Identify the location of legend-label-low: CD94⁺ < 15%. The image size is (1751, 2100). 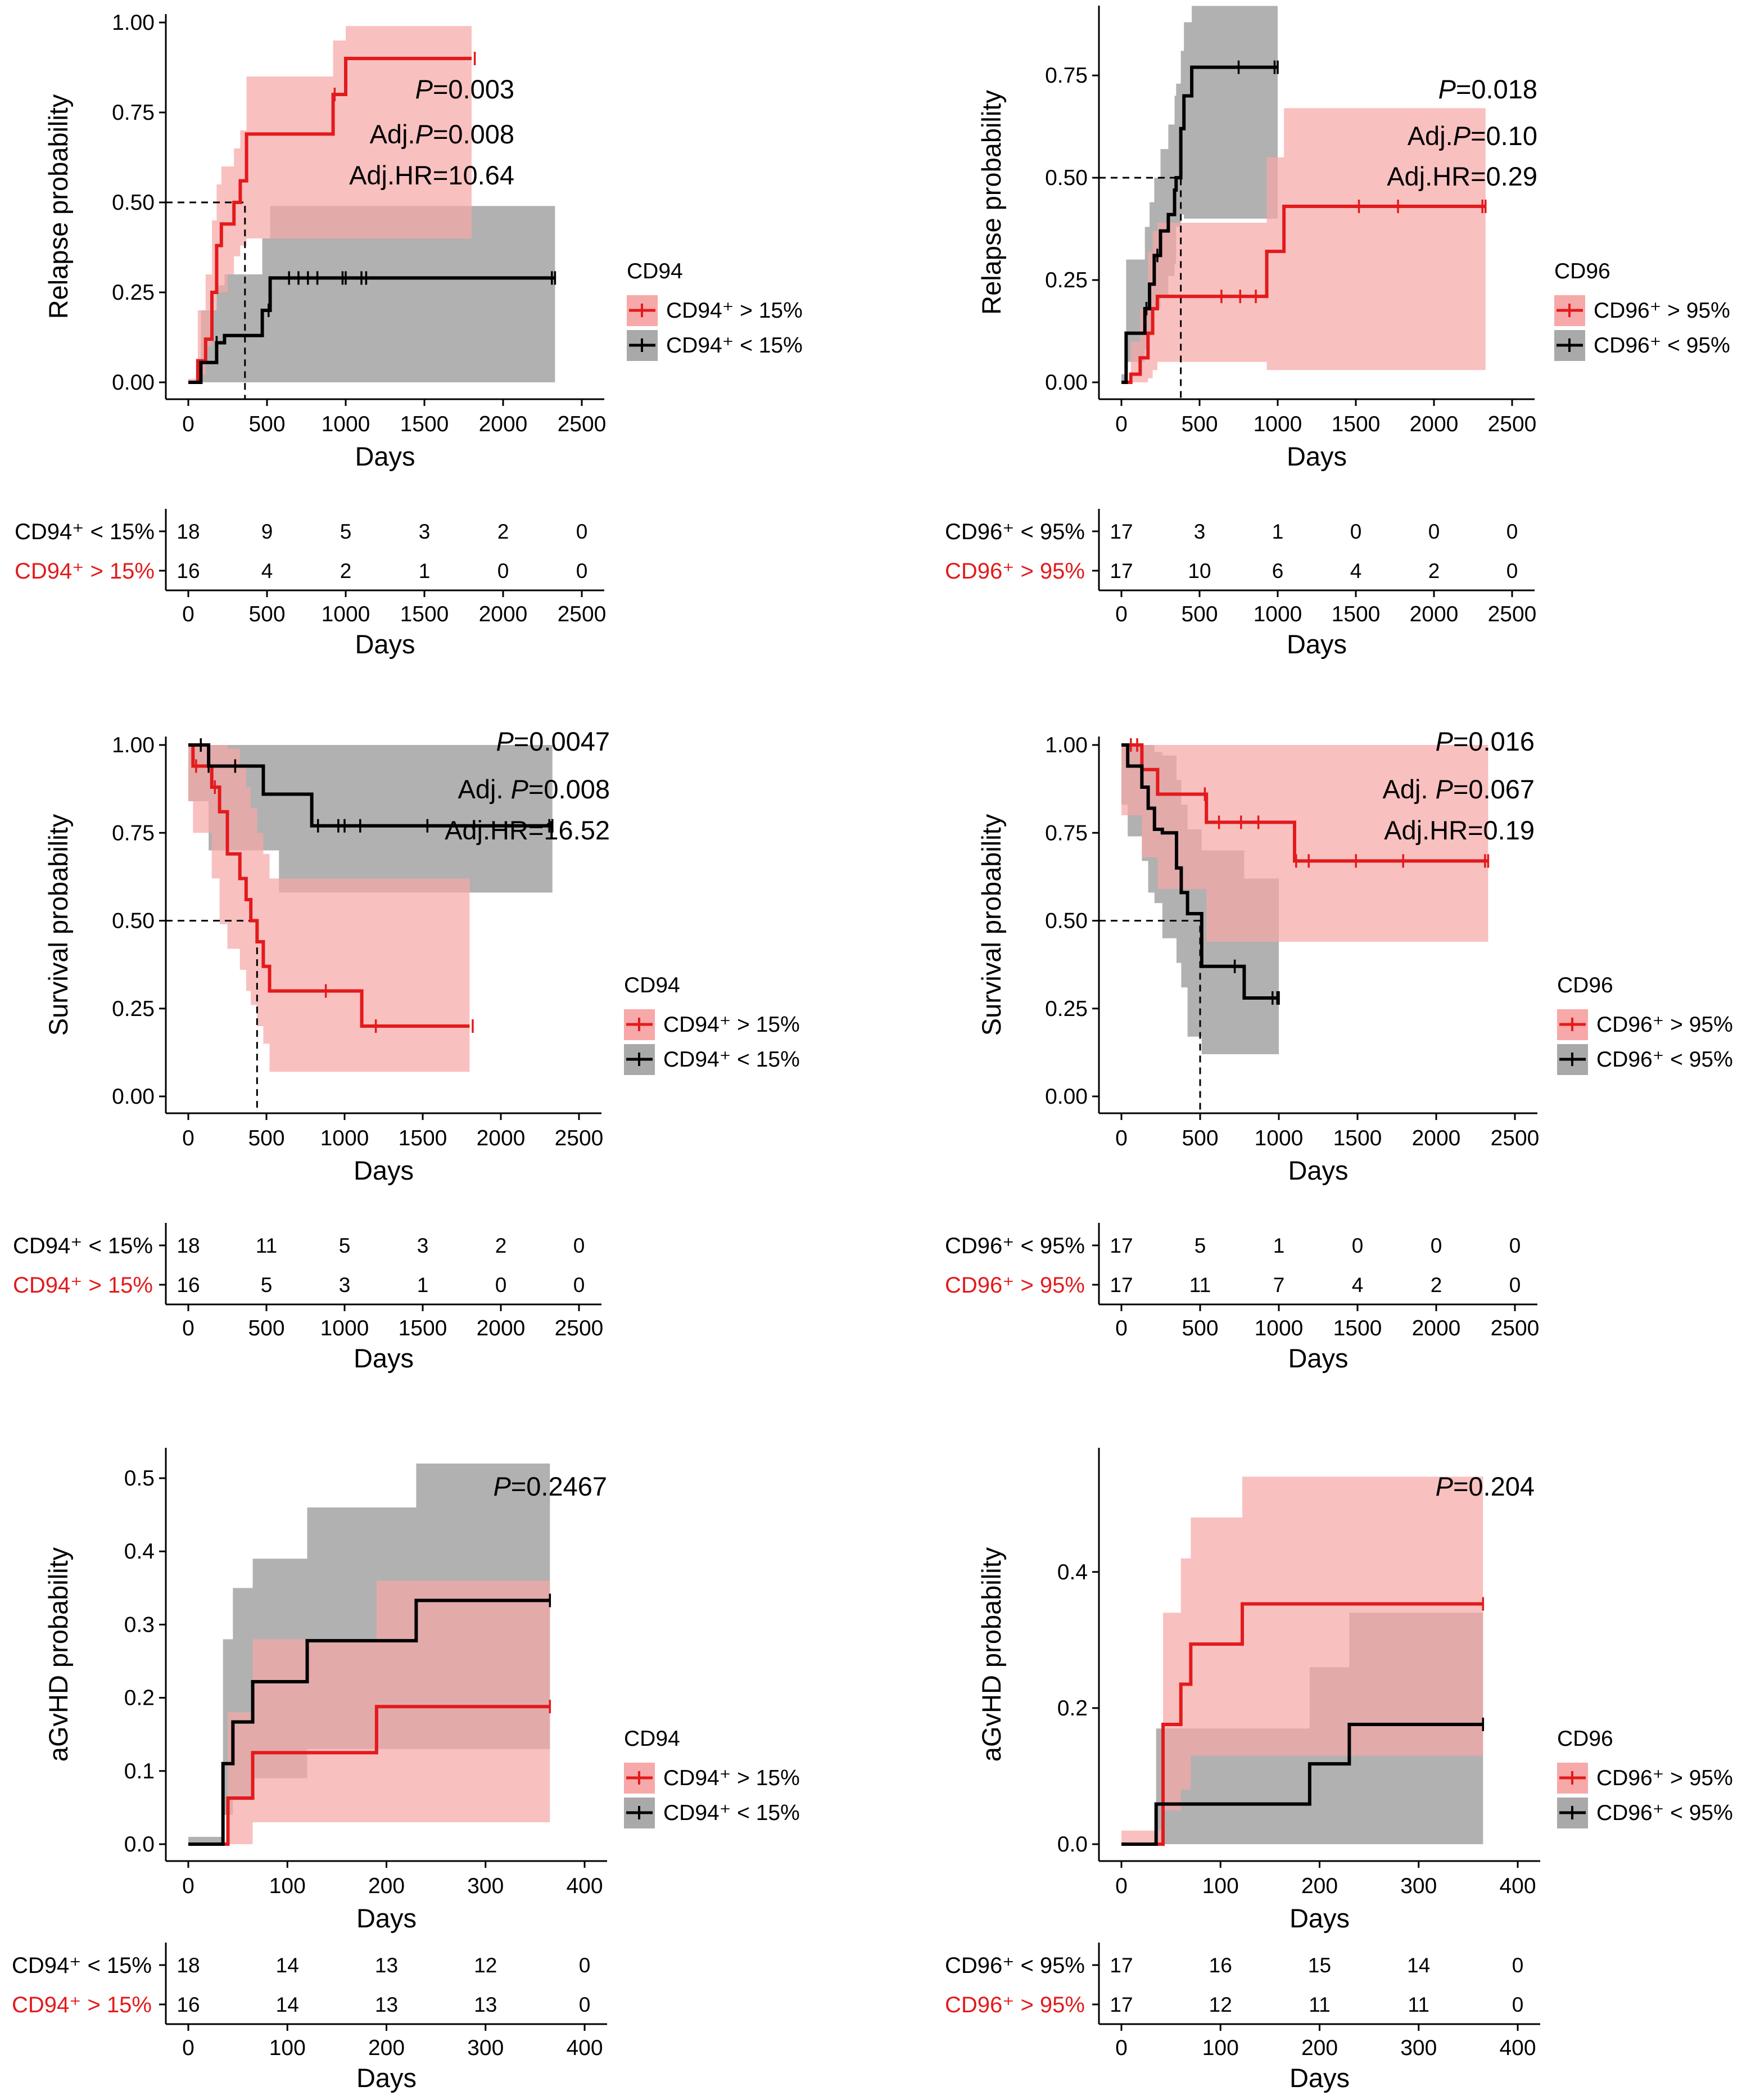
(735, 345).